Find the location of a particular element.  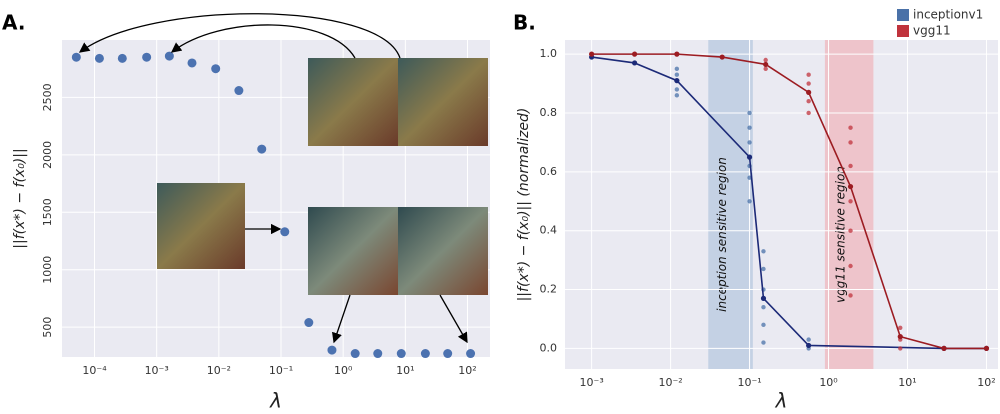

y-tick-label: 1.0 is located at coordinates (549, 53).